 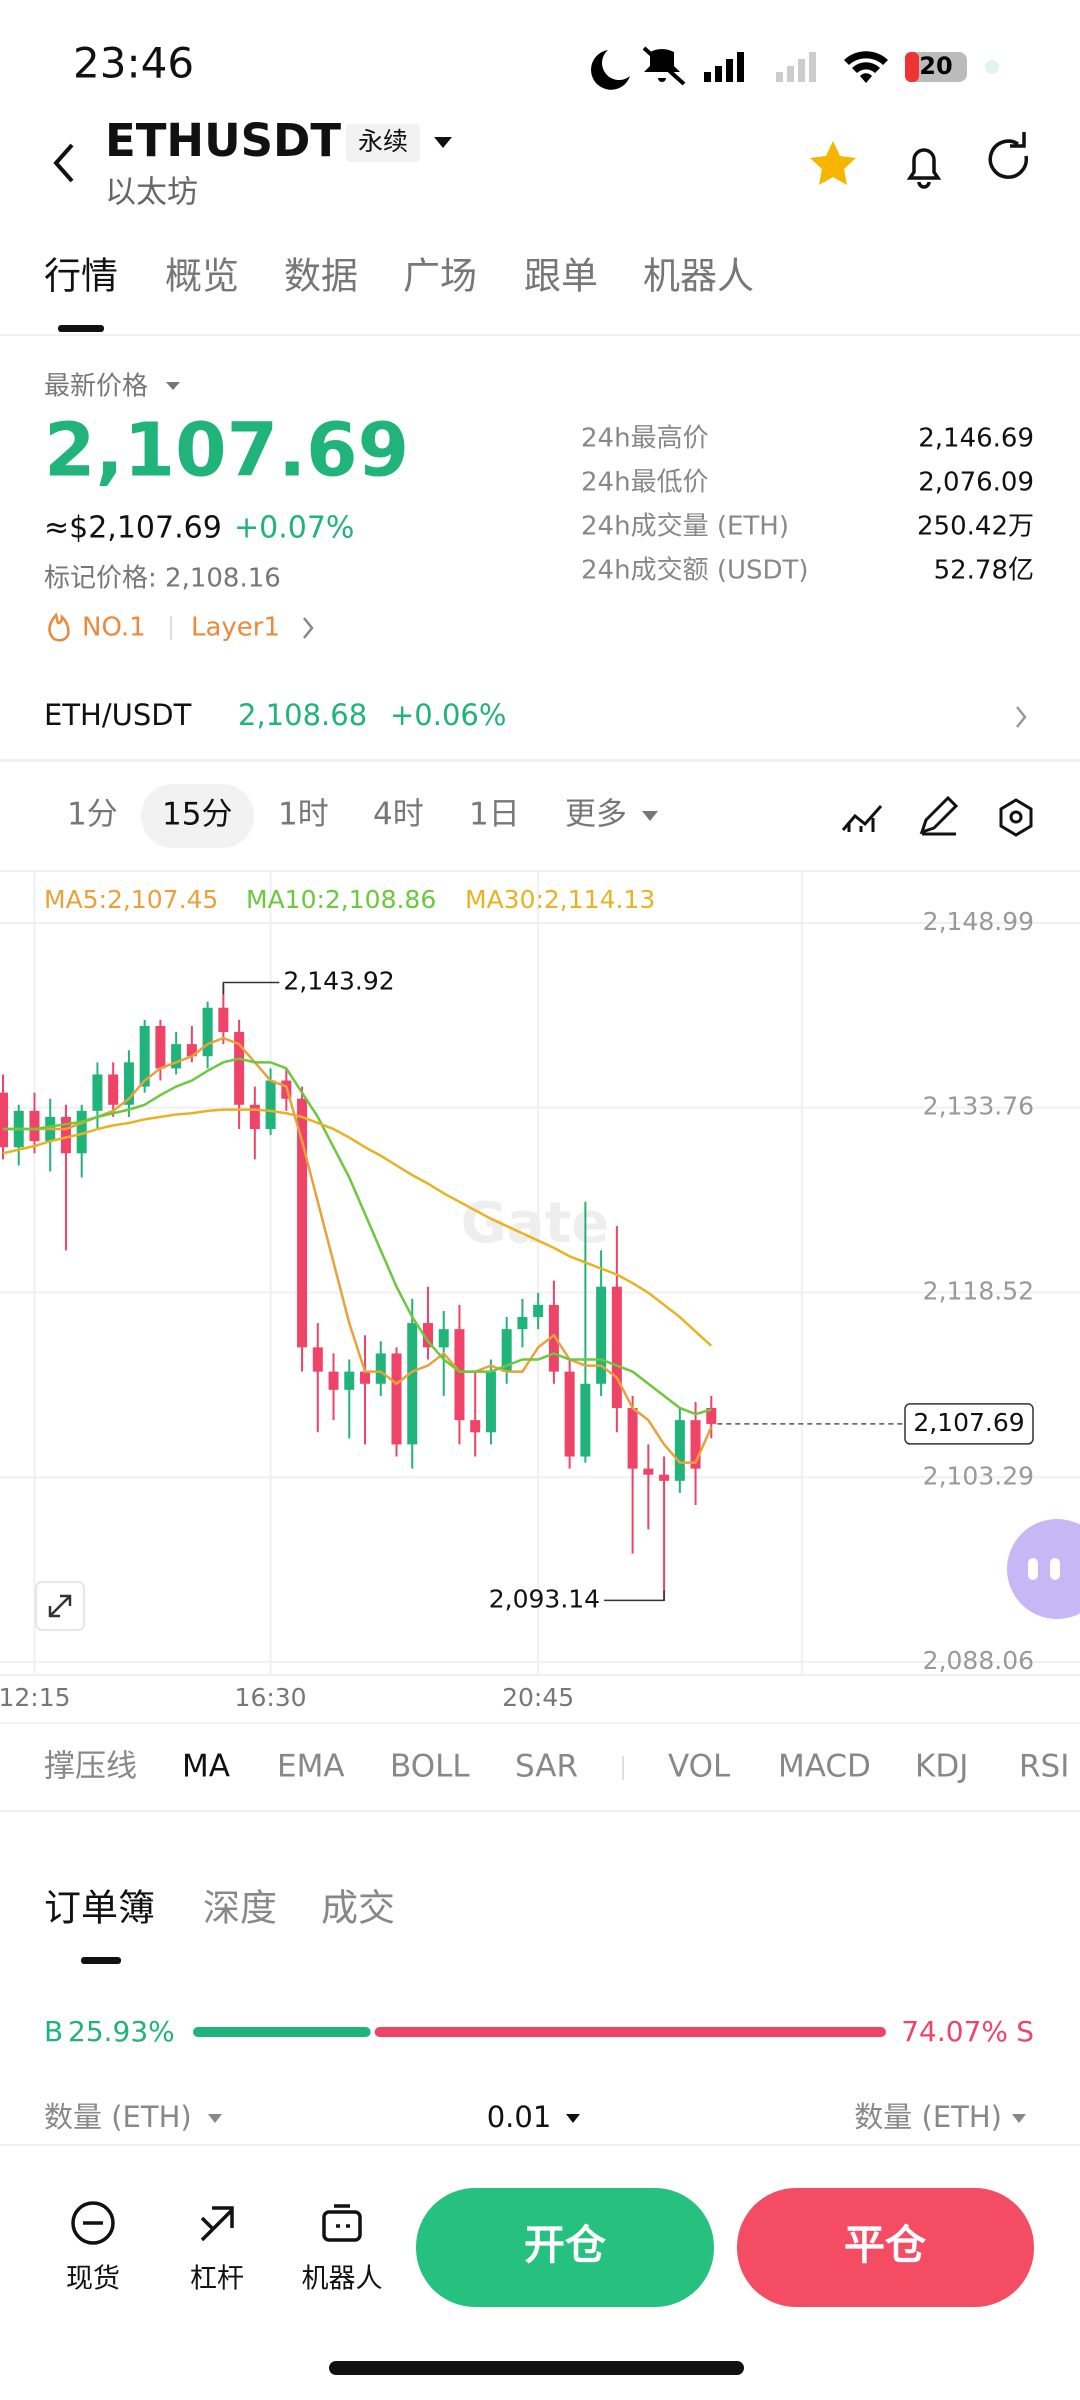 I want to click on tab: 概览, so click(x=202, y=276).